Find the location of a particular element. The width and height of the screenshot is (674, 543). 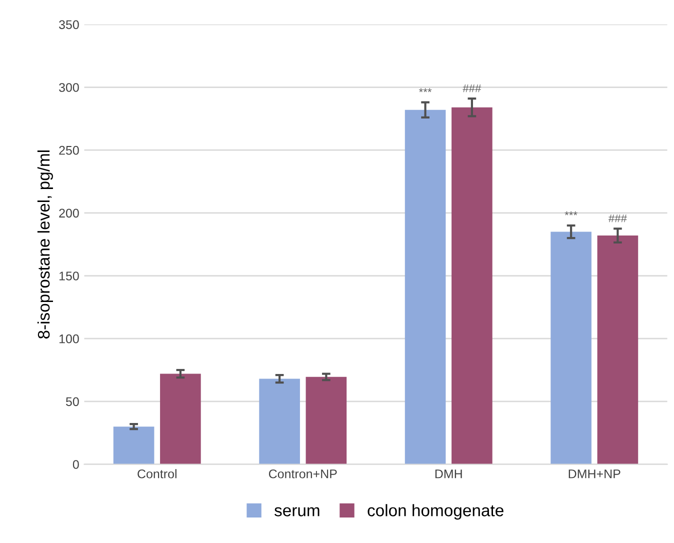

x-tick-label: Control is located at coordinates (157, 473).